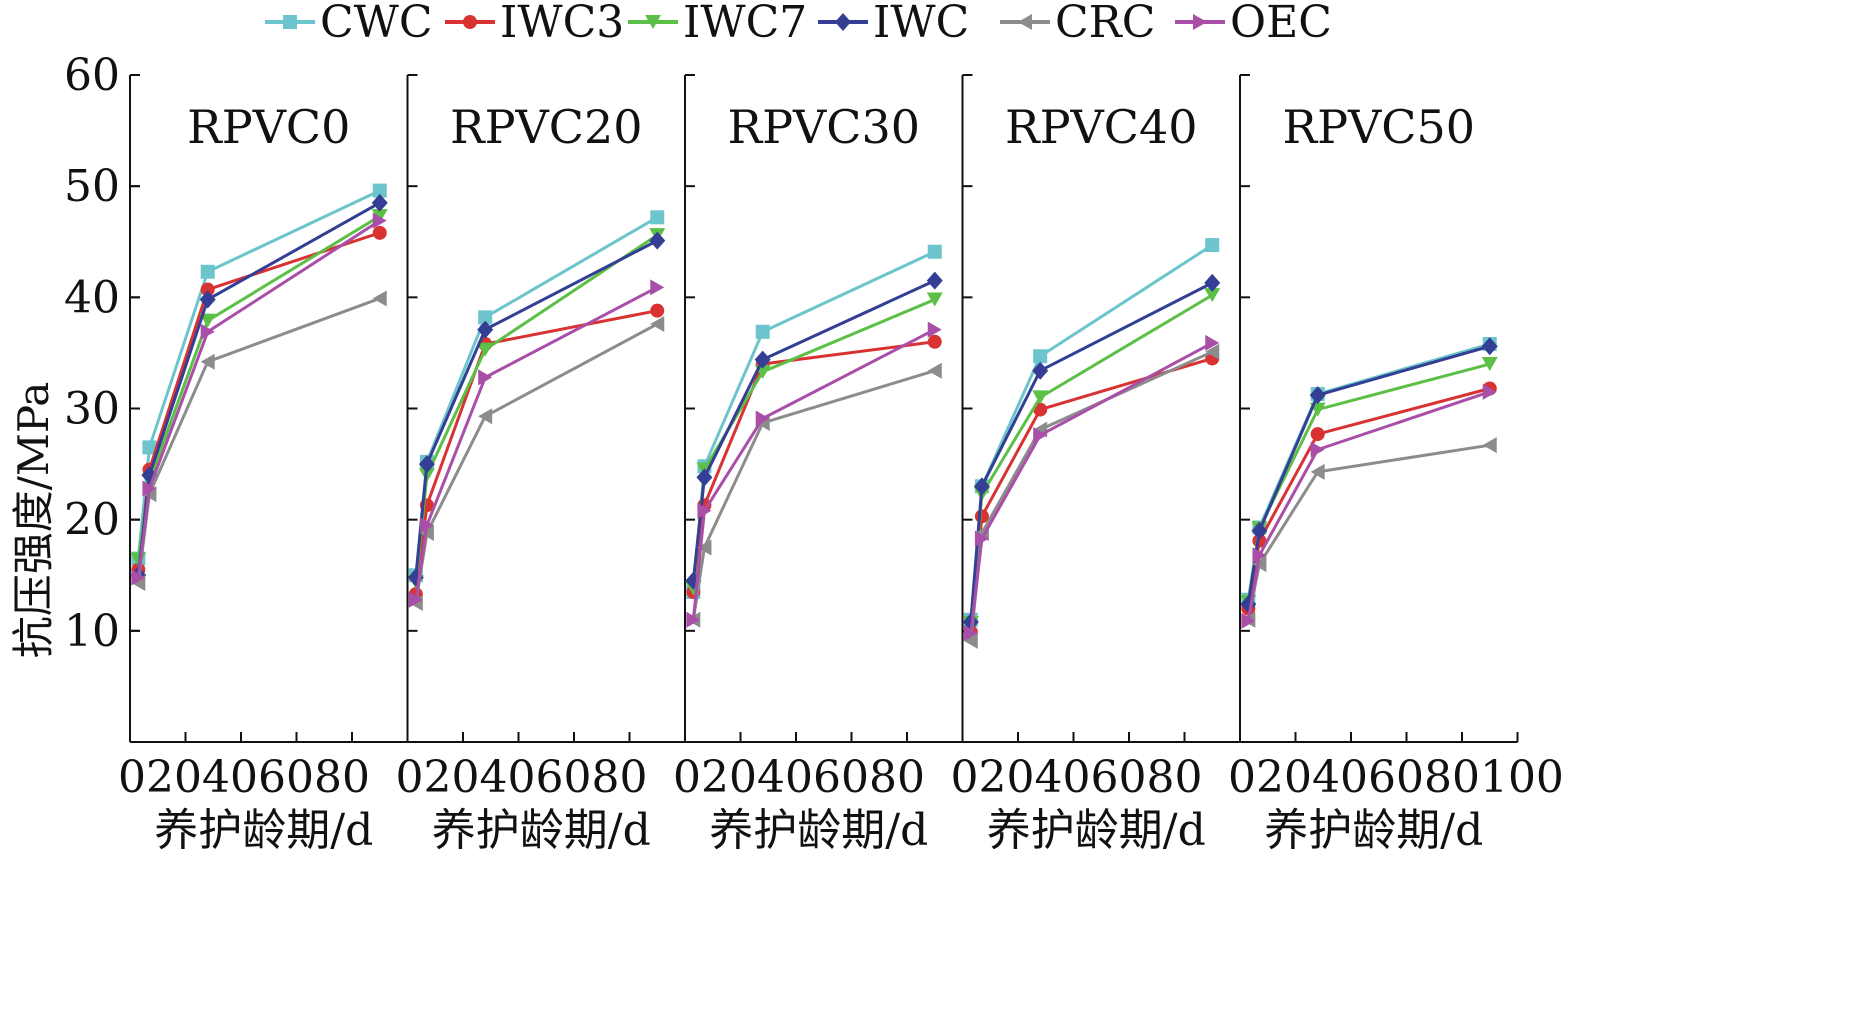  Describe the element at coordinates (92, 409) in the screenshot. I see `y-tick-label: 30` at that location.